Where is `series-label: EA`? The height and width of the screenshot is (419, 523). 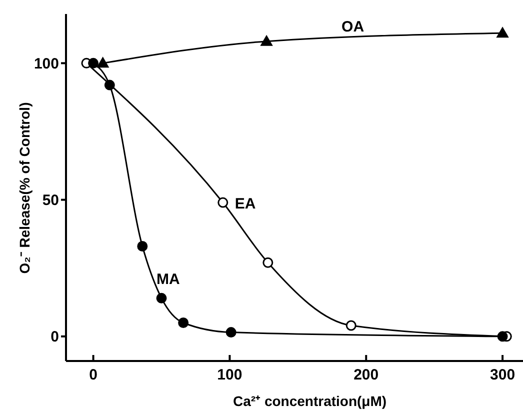
series-label: EA is located at coordinates (245, 203).